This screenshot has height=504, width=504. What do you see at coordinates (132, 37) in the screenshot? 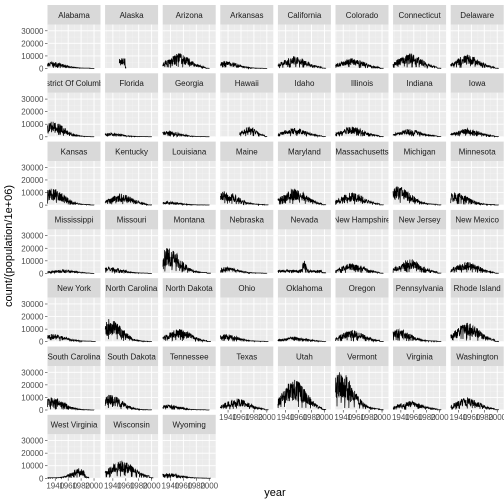
I see `facet-panel: Alaska` at bounding box center [132, 37].